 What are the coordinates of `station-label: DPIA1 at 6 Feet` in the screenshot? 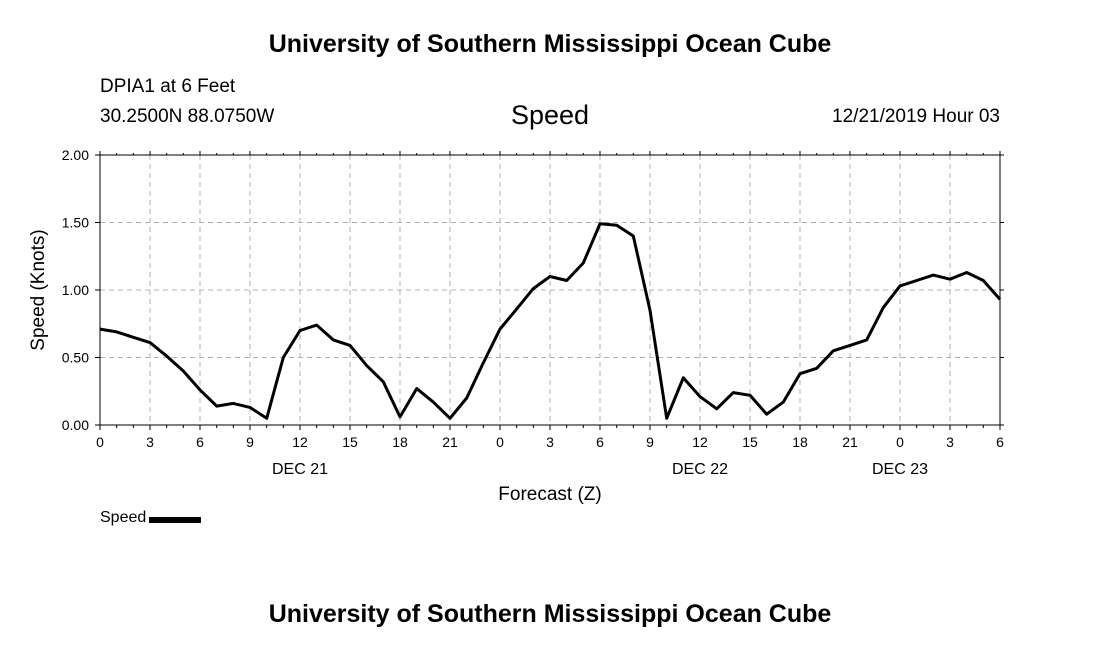 It's located at (168, 86).